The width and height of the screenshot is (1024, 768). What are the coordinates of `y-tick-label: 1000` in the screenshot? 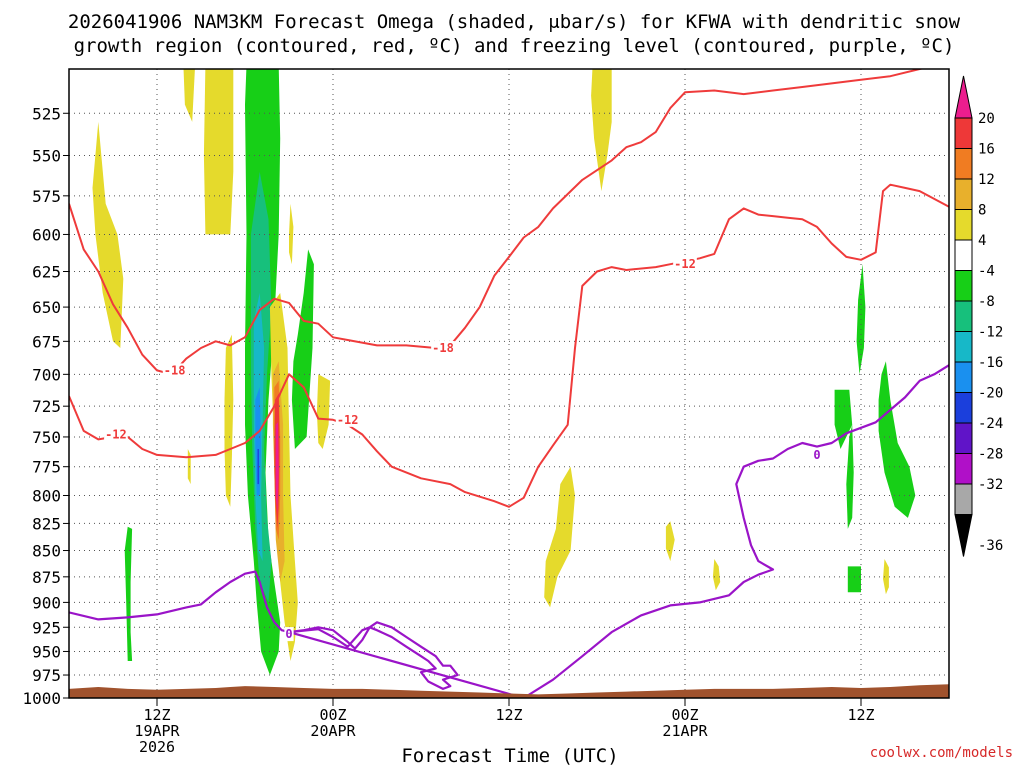 It's located at (41, 698).